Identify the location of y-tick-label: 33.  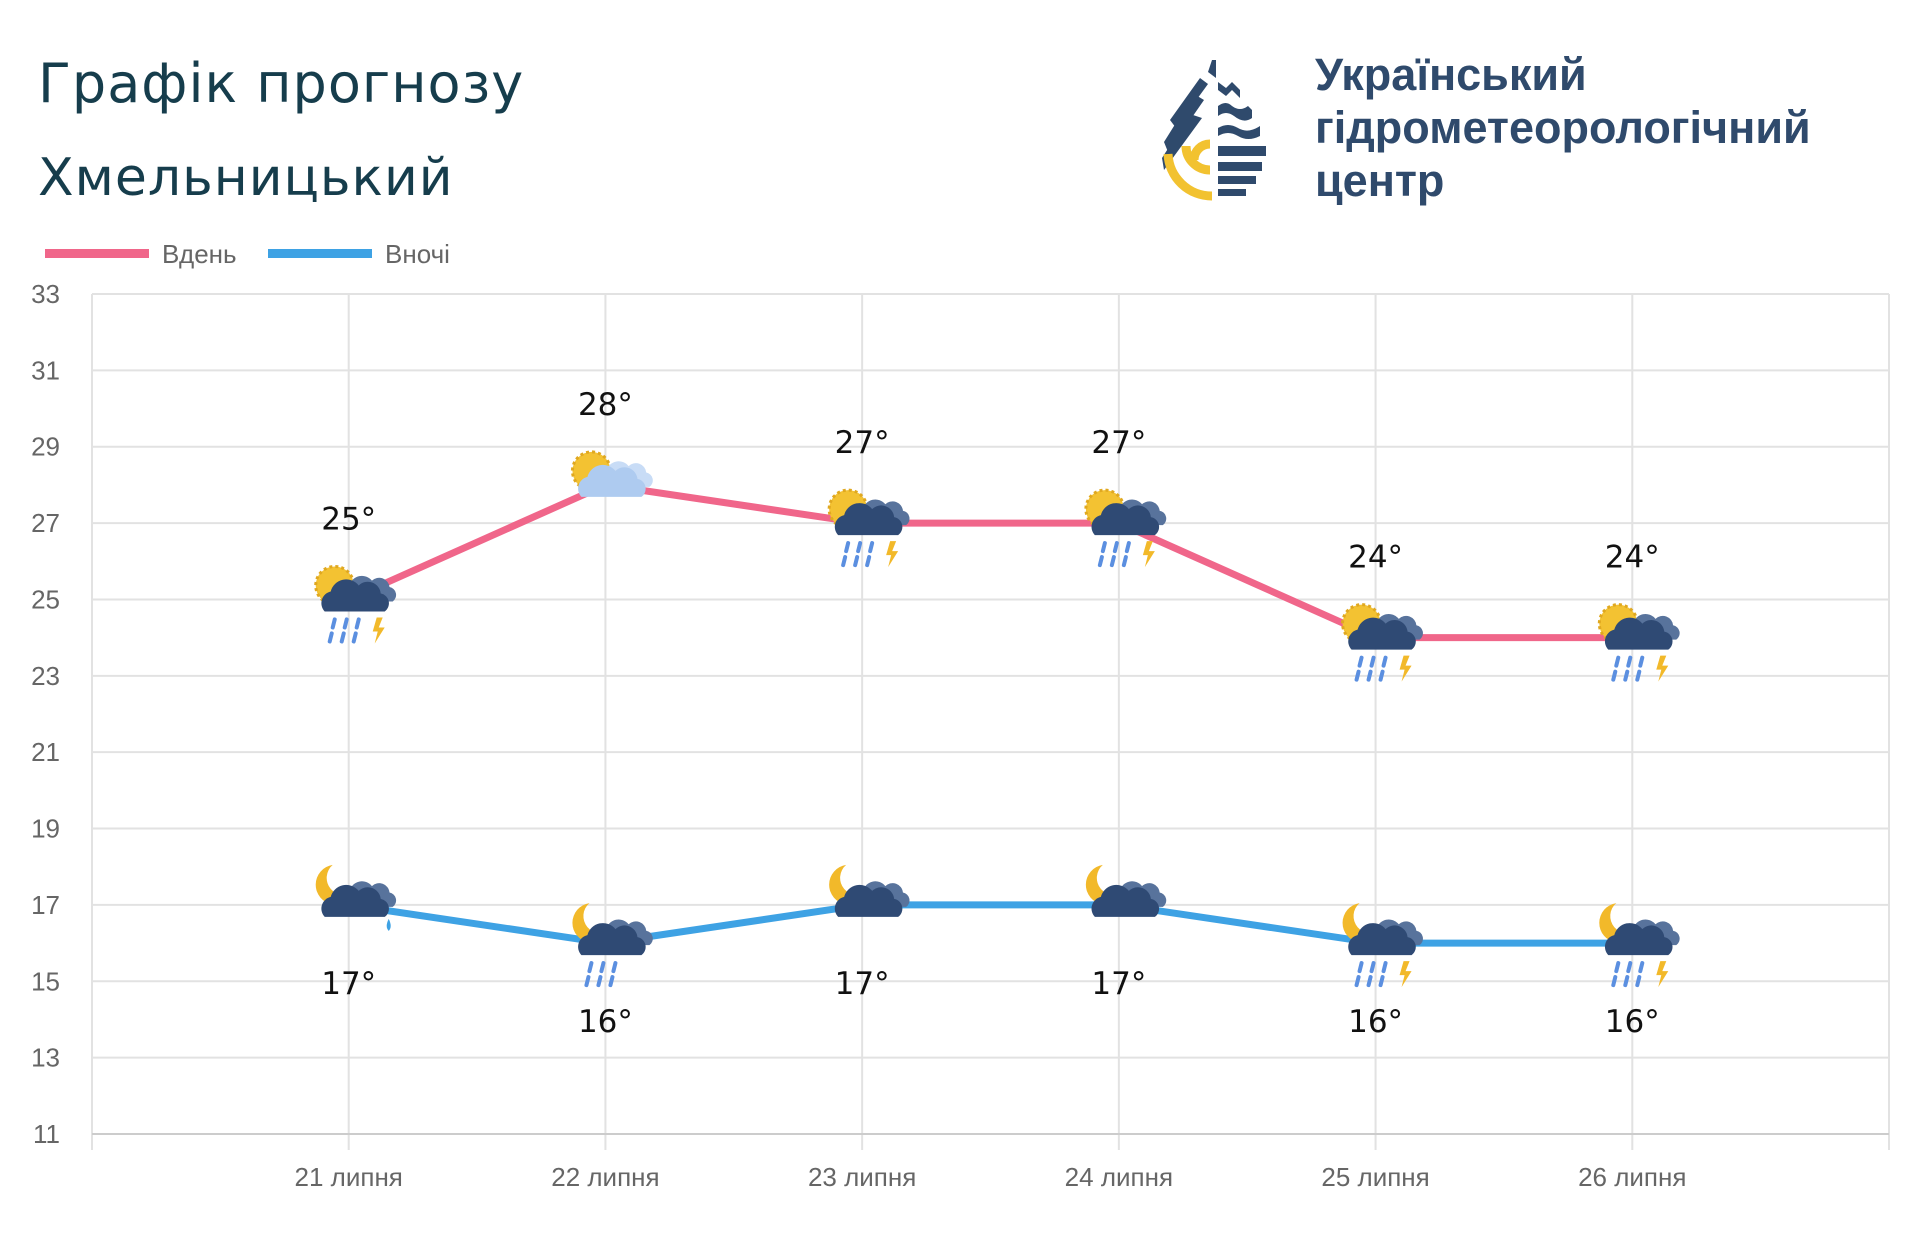
(45, 294).